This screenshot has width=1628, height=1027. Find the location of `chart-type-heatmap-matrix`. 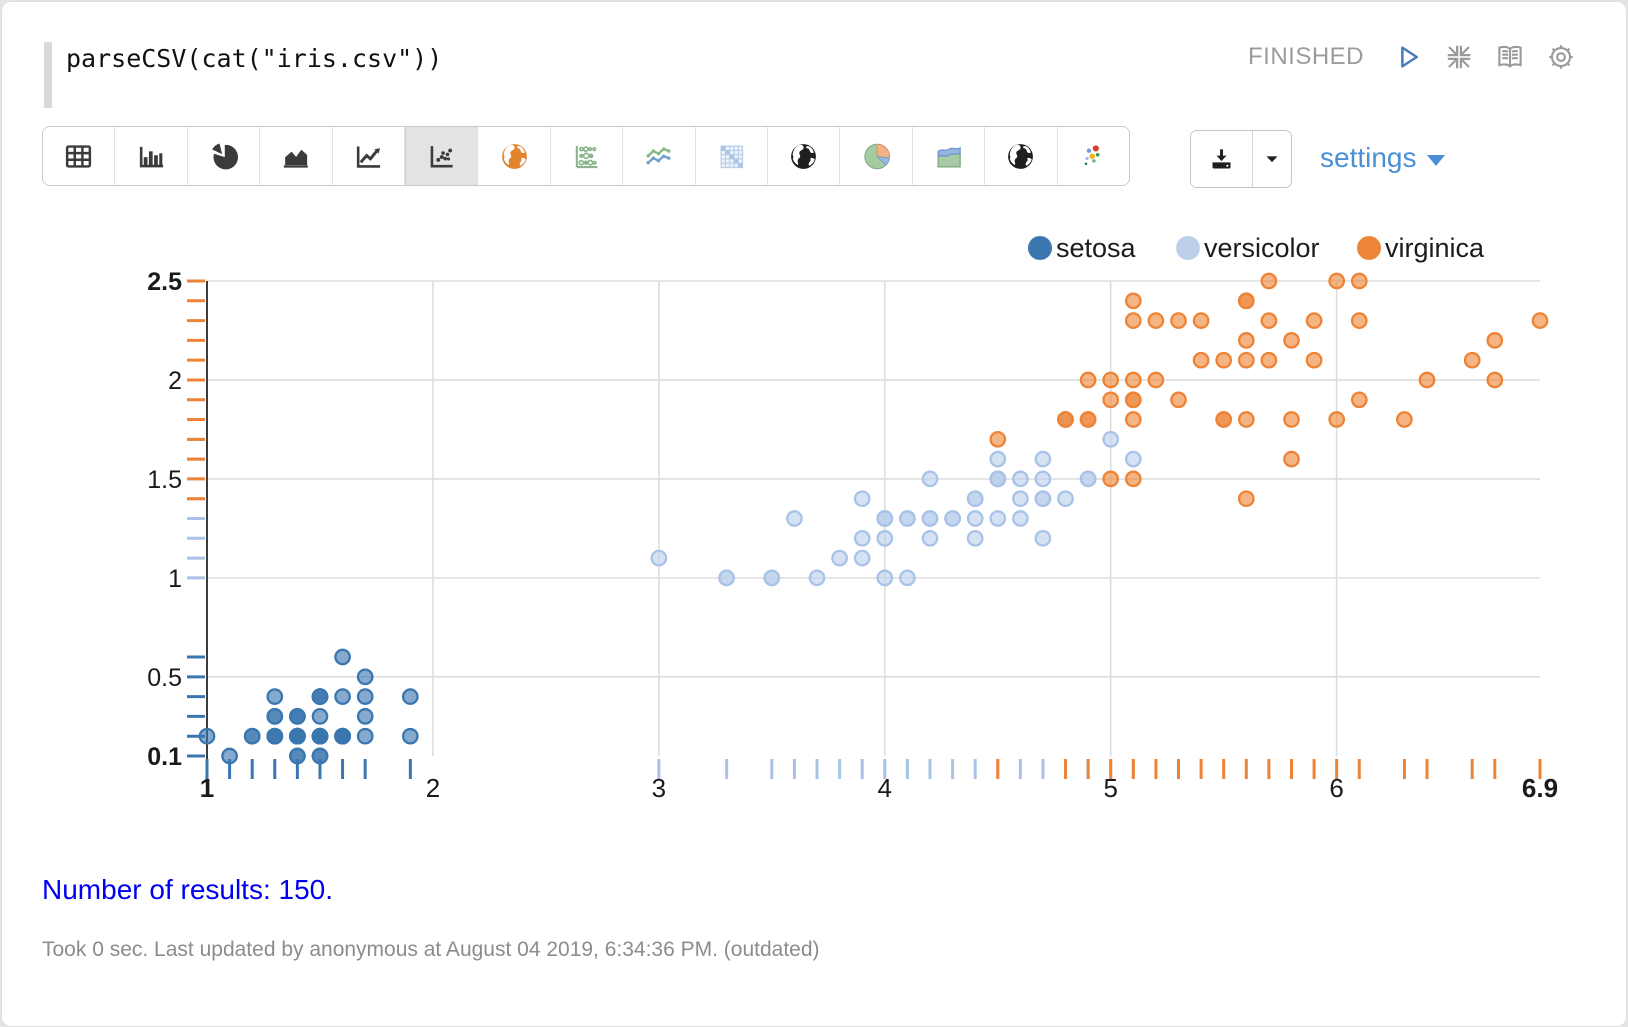

chart-type-heatmap-matrix is located at coordinates (732, 156).